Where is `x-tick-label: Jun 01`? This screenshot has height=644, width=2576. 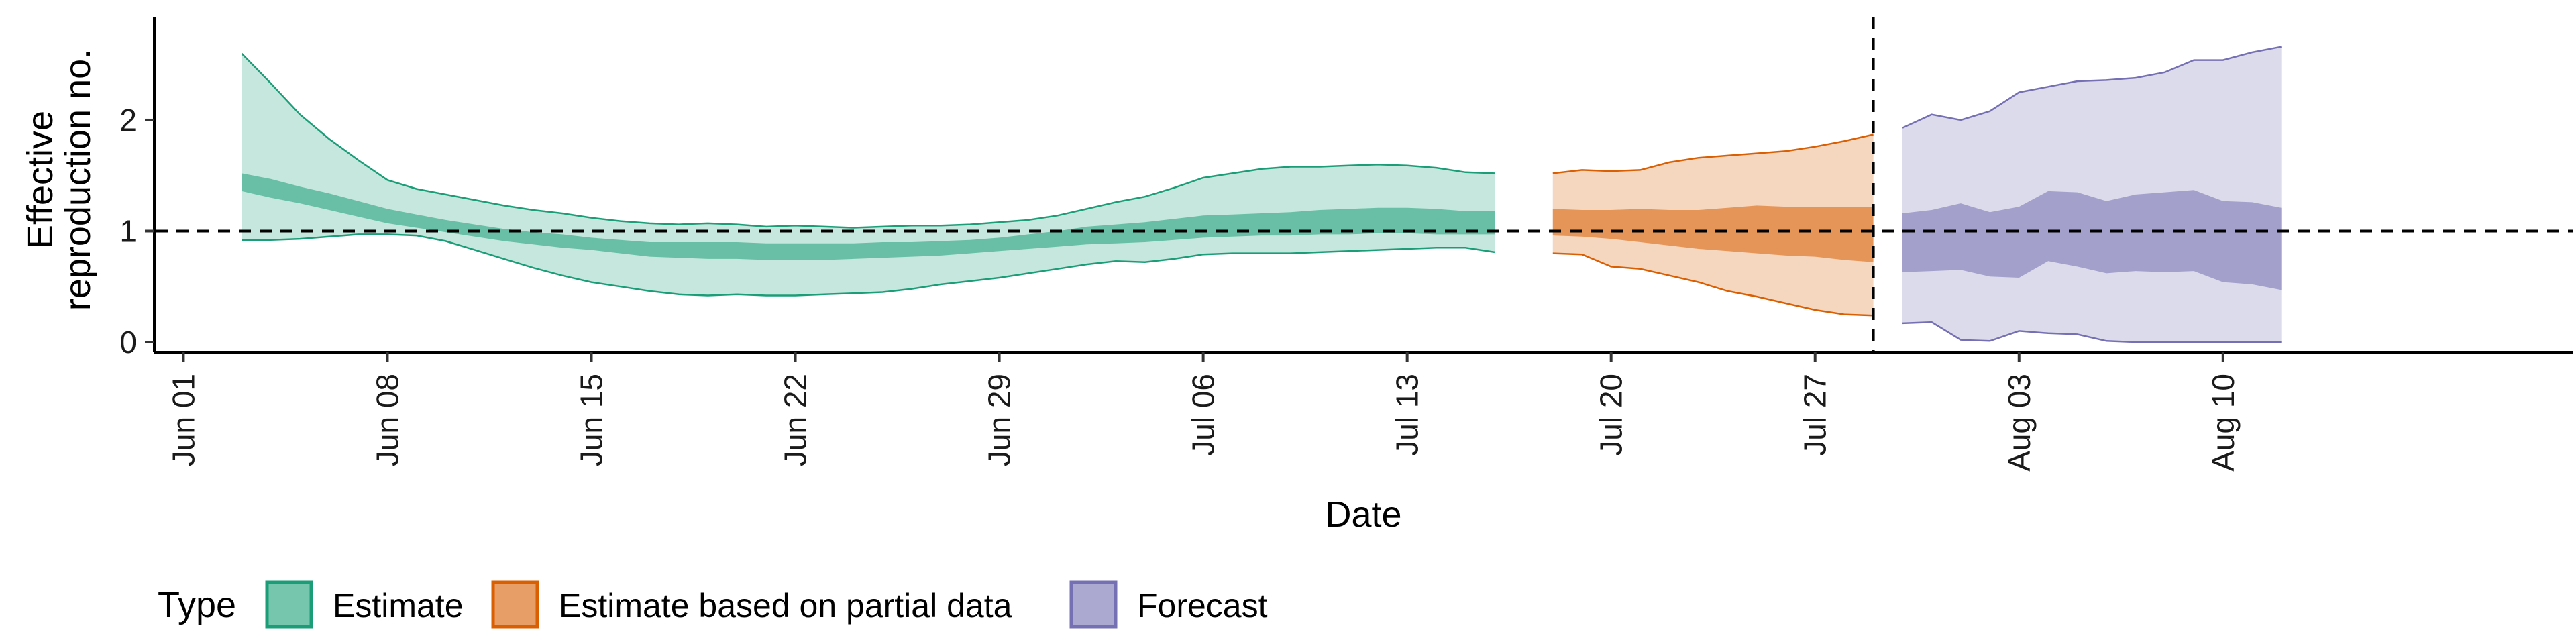 x-tick-label: Jun 01 is located at coordinates (183, 420).